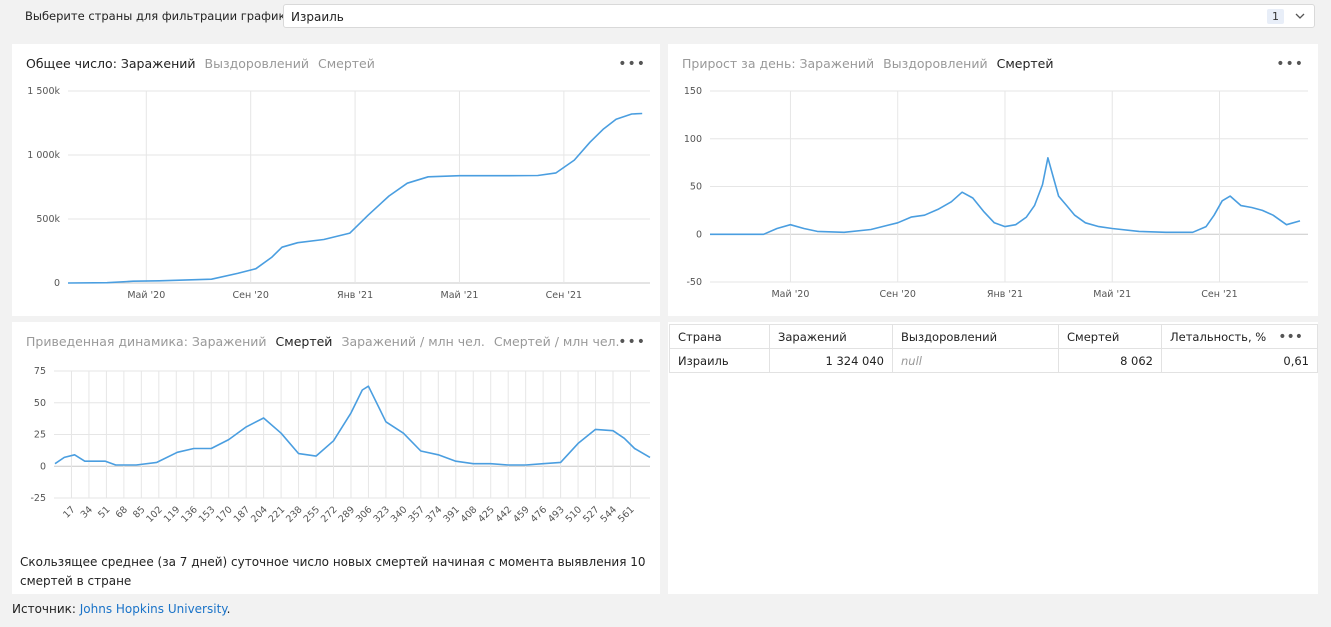 Image resolution: width=1331 pixels, height=627 pixels. What do you see at coordinates (122, 512) in the screenshot?
I see `x-tick-label: 68` at bounding box center [122, 512].